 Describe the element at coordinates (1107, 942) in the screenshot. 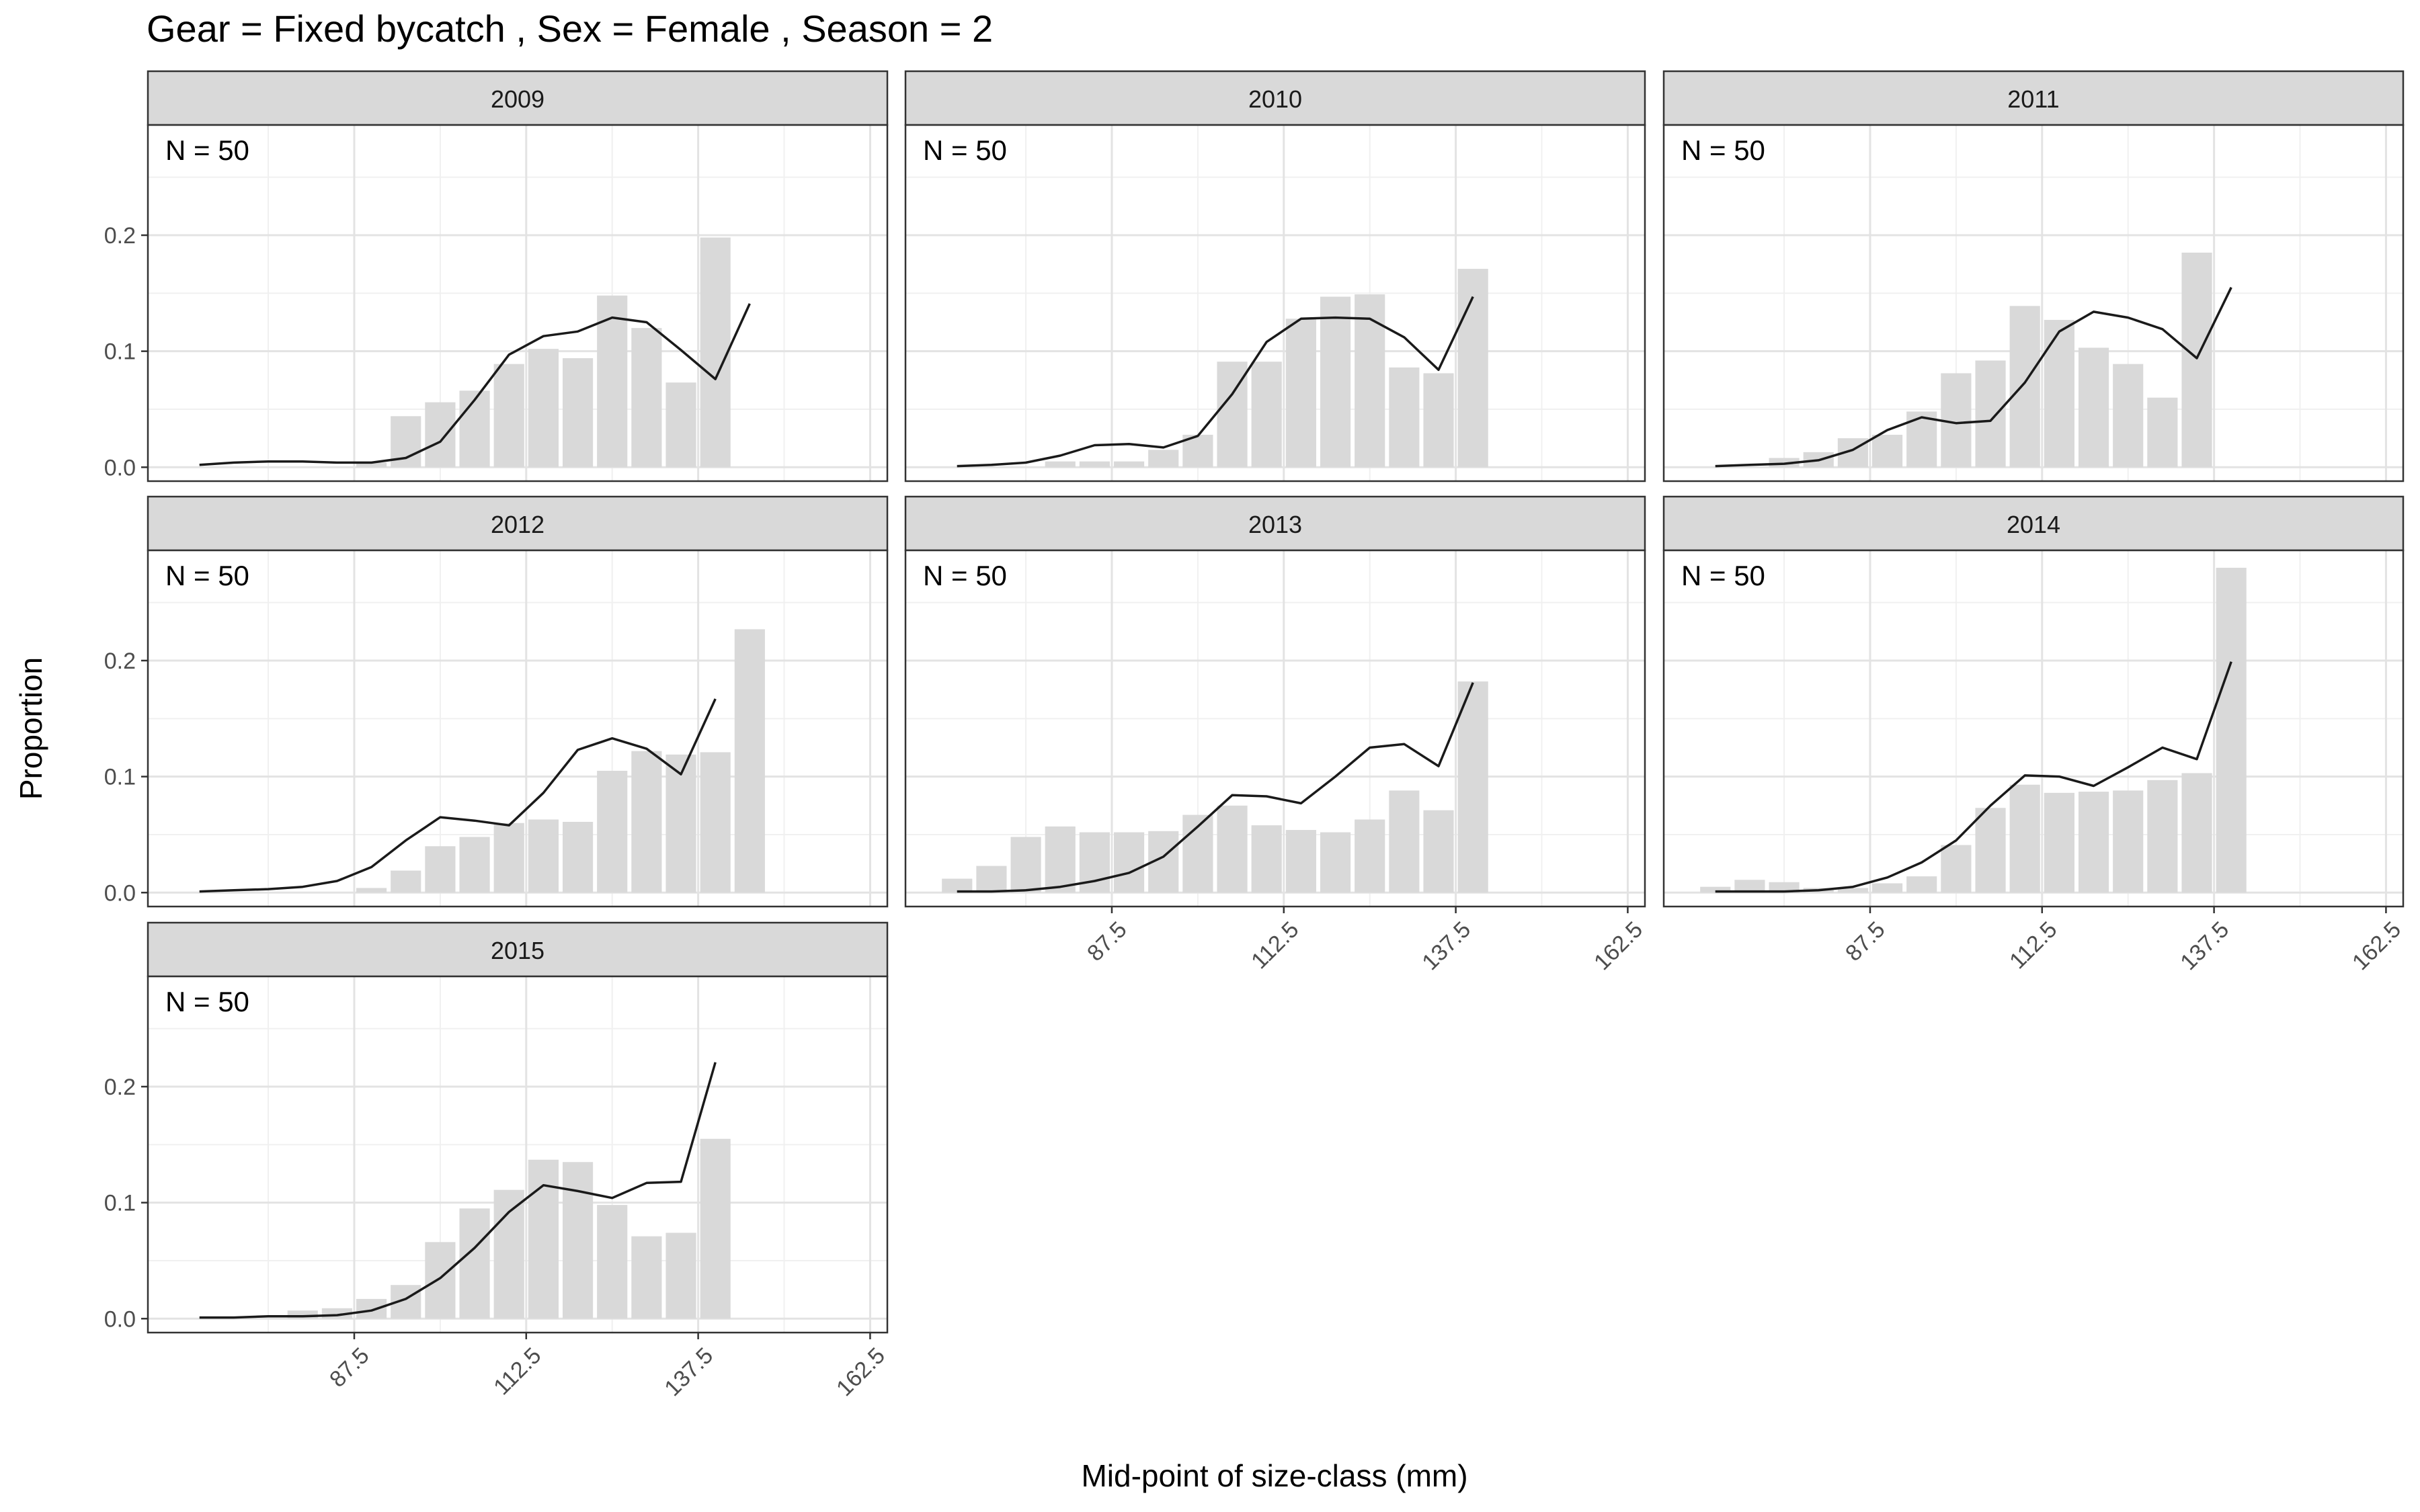

I see `x-tick-label: 87.5` at that location.